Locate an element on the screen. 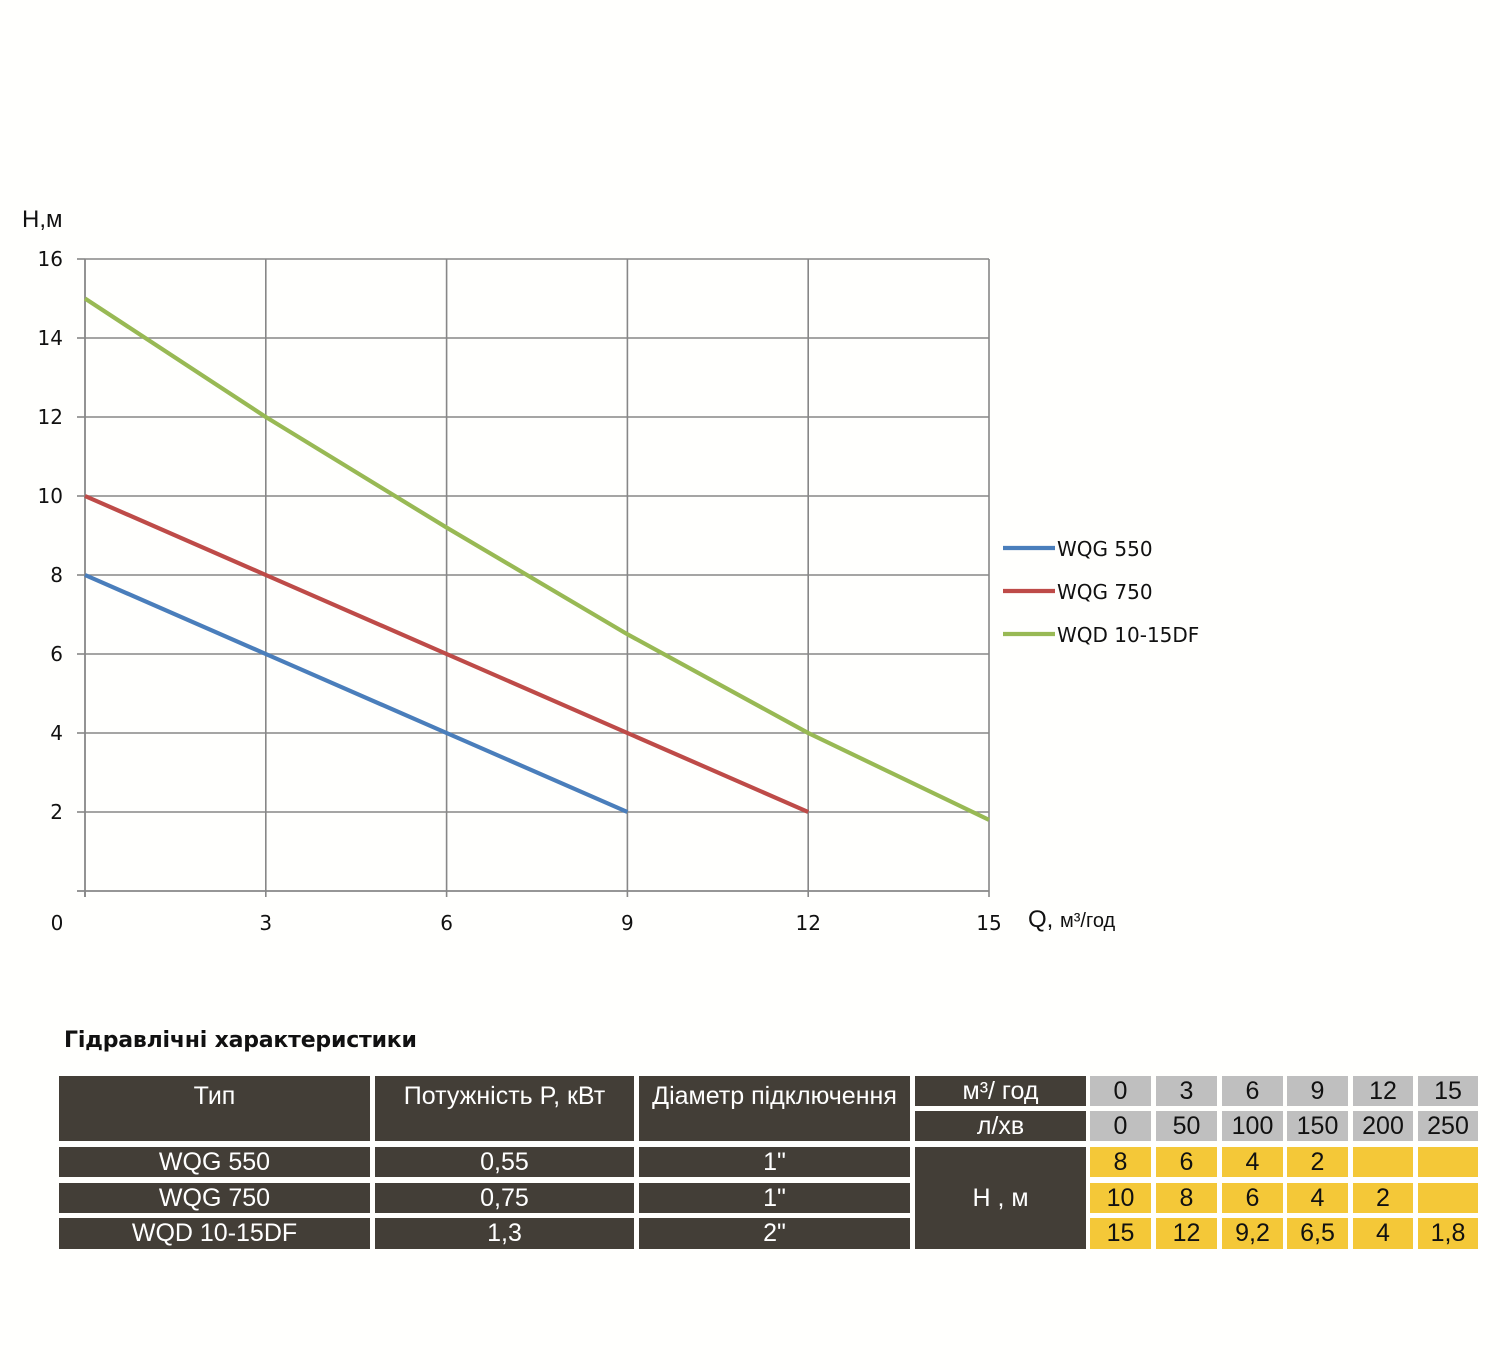 Image resolution: width=1500 pixels, height=1370 pixels. x-tick-label: 6 is located at coordinates (446, 923).